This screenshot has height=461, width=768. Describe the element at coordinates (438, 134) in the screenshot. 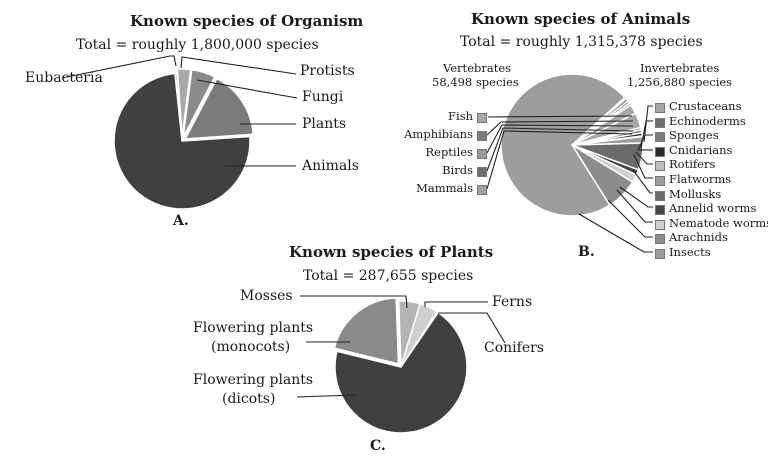

I see `legend-label: Amphibians` at that location.